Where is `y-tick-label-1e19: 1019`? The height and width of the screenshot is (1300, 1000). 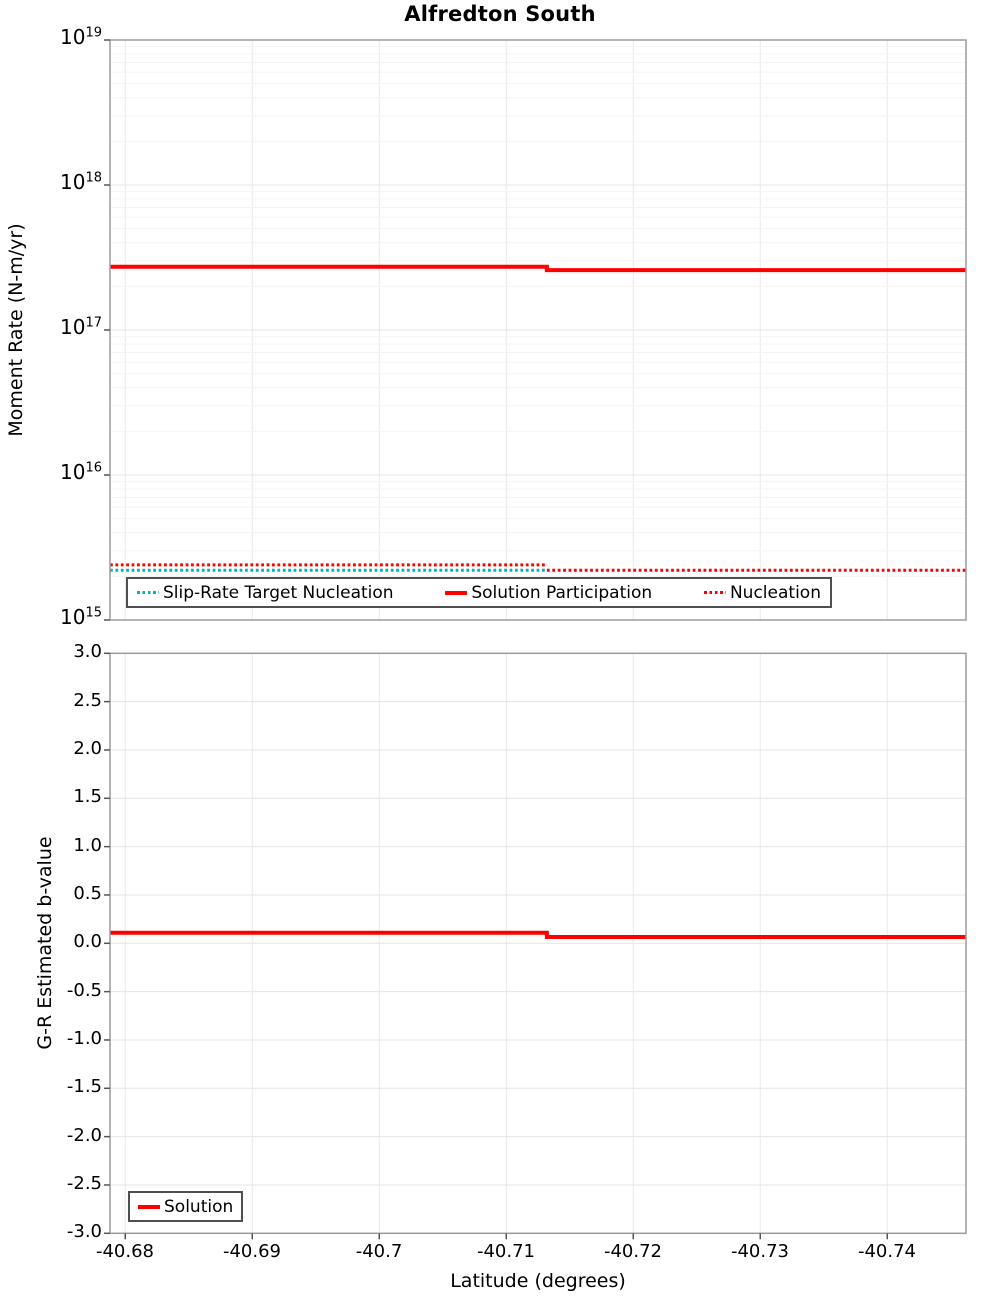 y-tick-label-1e19: 1019 is located at coordinates (81, 37).